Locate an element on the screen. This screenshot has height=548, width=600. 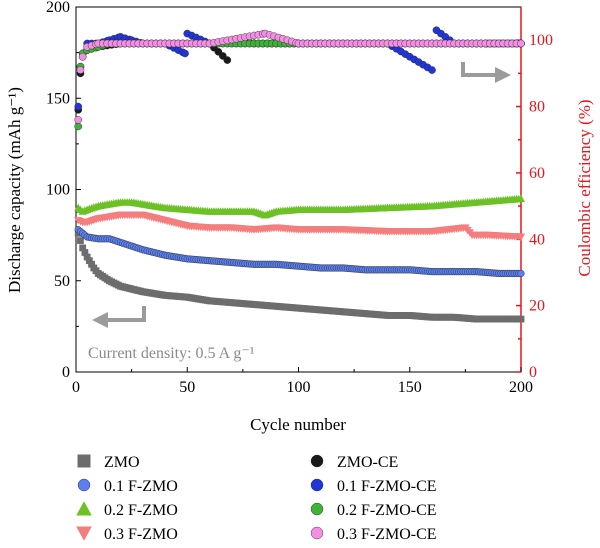
left-axis-ticks: 0 50 100 150 200 is located at coordinates (63, 190).